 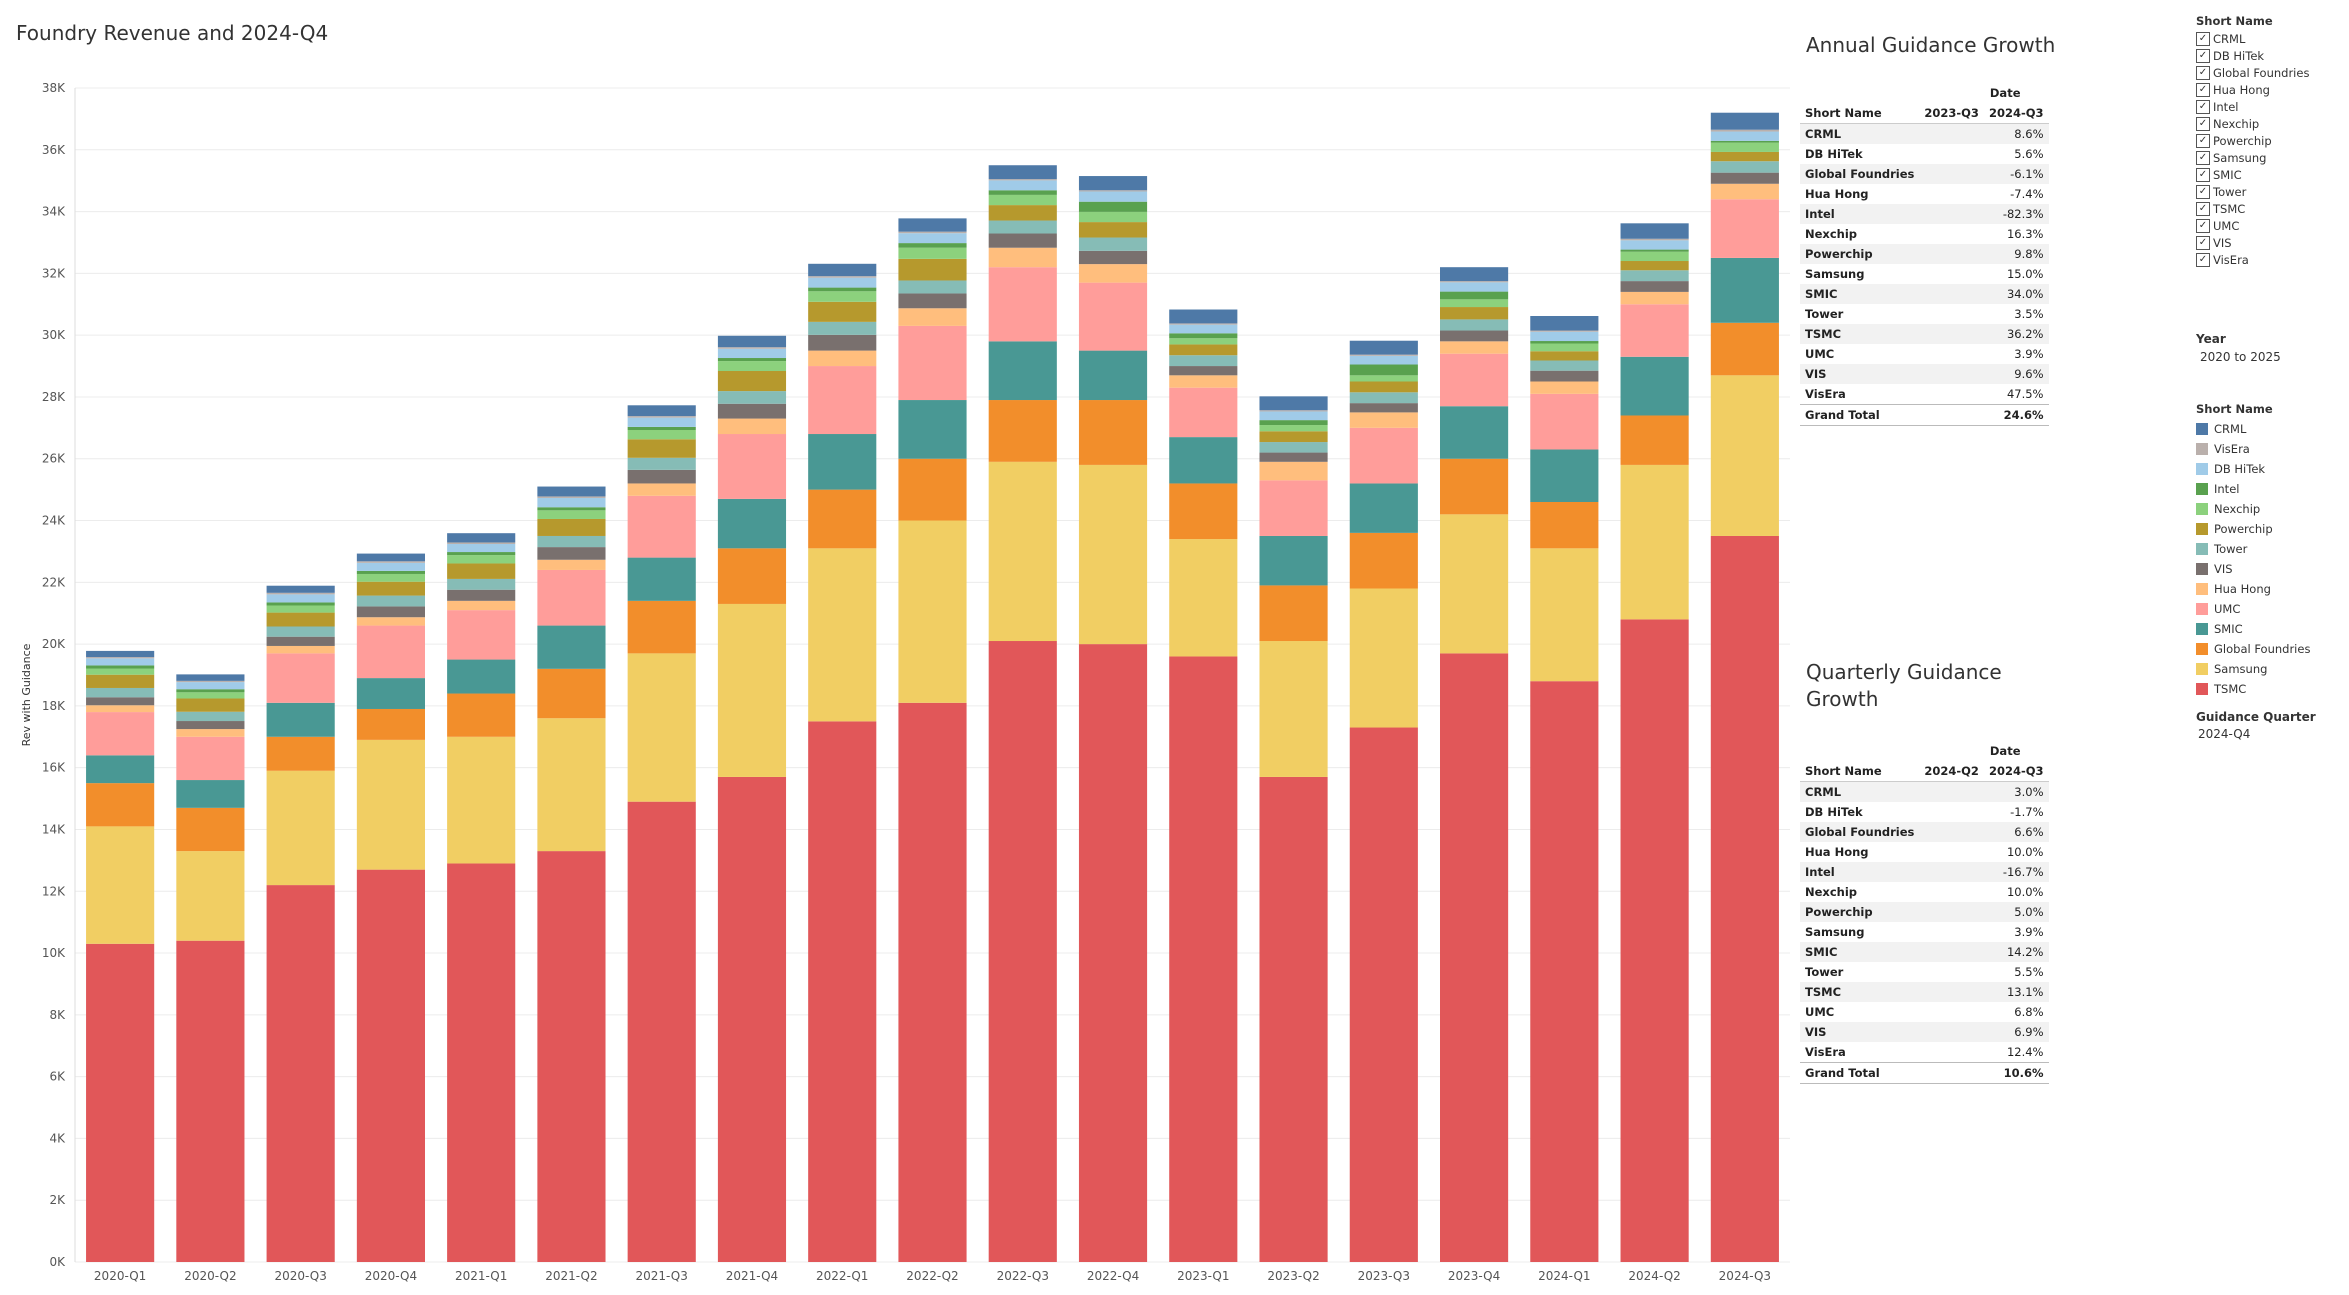 I want to click on legend-item: DB HiTek, so click(x=2253, y=469).